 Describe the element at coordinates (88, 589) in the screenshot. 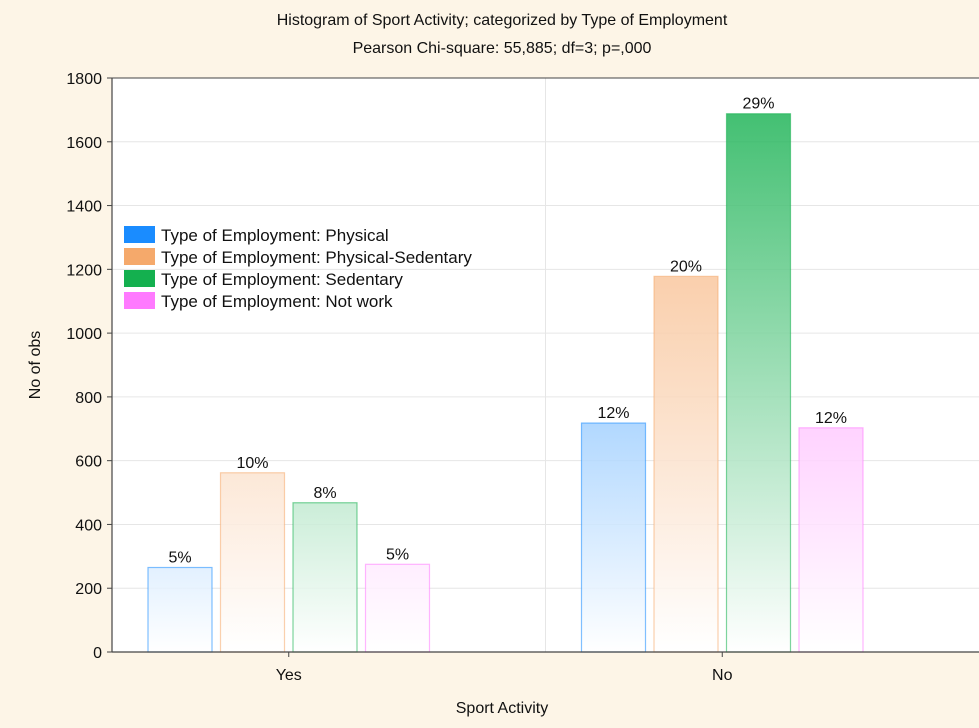

I see `y-tick-label: 200` at that location.